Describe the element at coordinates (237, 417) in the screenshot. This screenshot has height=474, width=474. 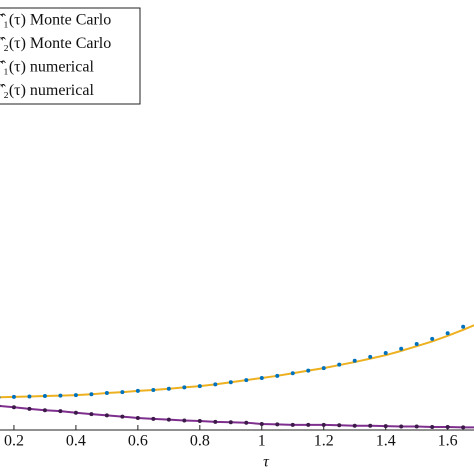
I see `line-series` at that location.